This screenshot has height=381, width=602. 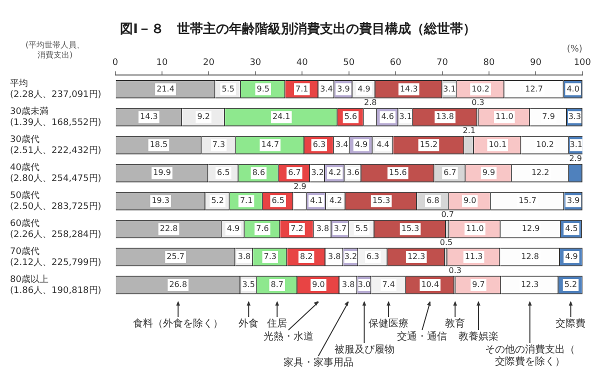 What do you see at coordinates (388, 324) in the screenshot?
I see `text: 保健医療` at bounding box center [388, 324].